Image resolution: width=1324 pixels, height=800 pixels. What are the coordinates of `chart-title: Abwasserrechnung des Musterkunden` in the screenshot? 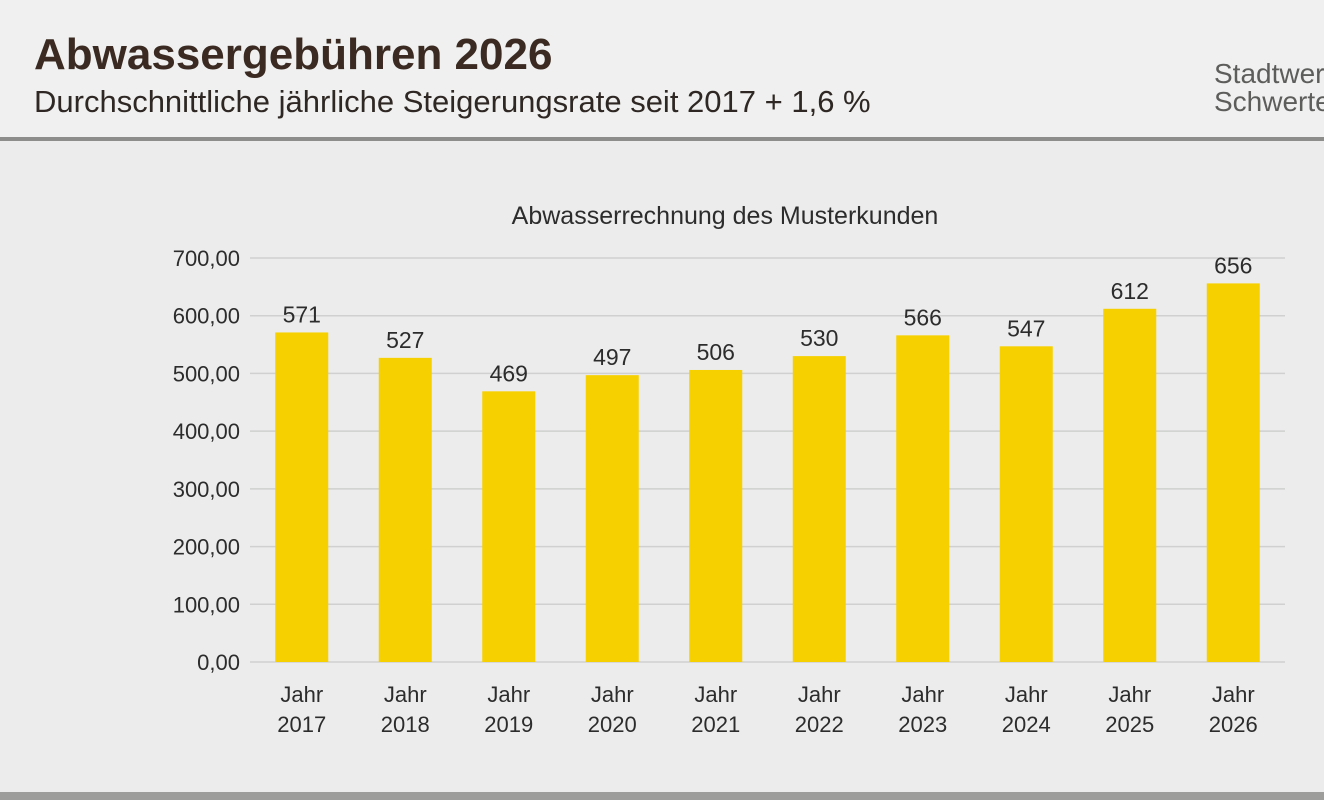 It's located at (725, 216).